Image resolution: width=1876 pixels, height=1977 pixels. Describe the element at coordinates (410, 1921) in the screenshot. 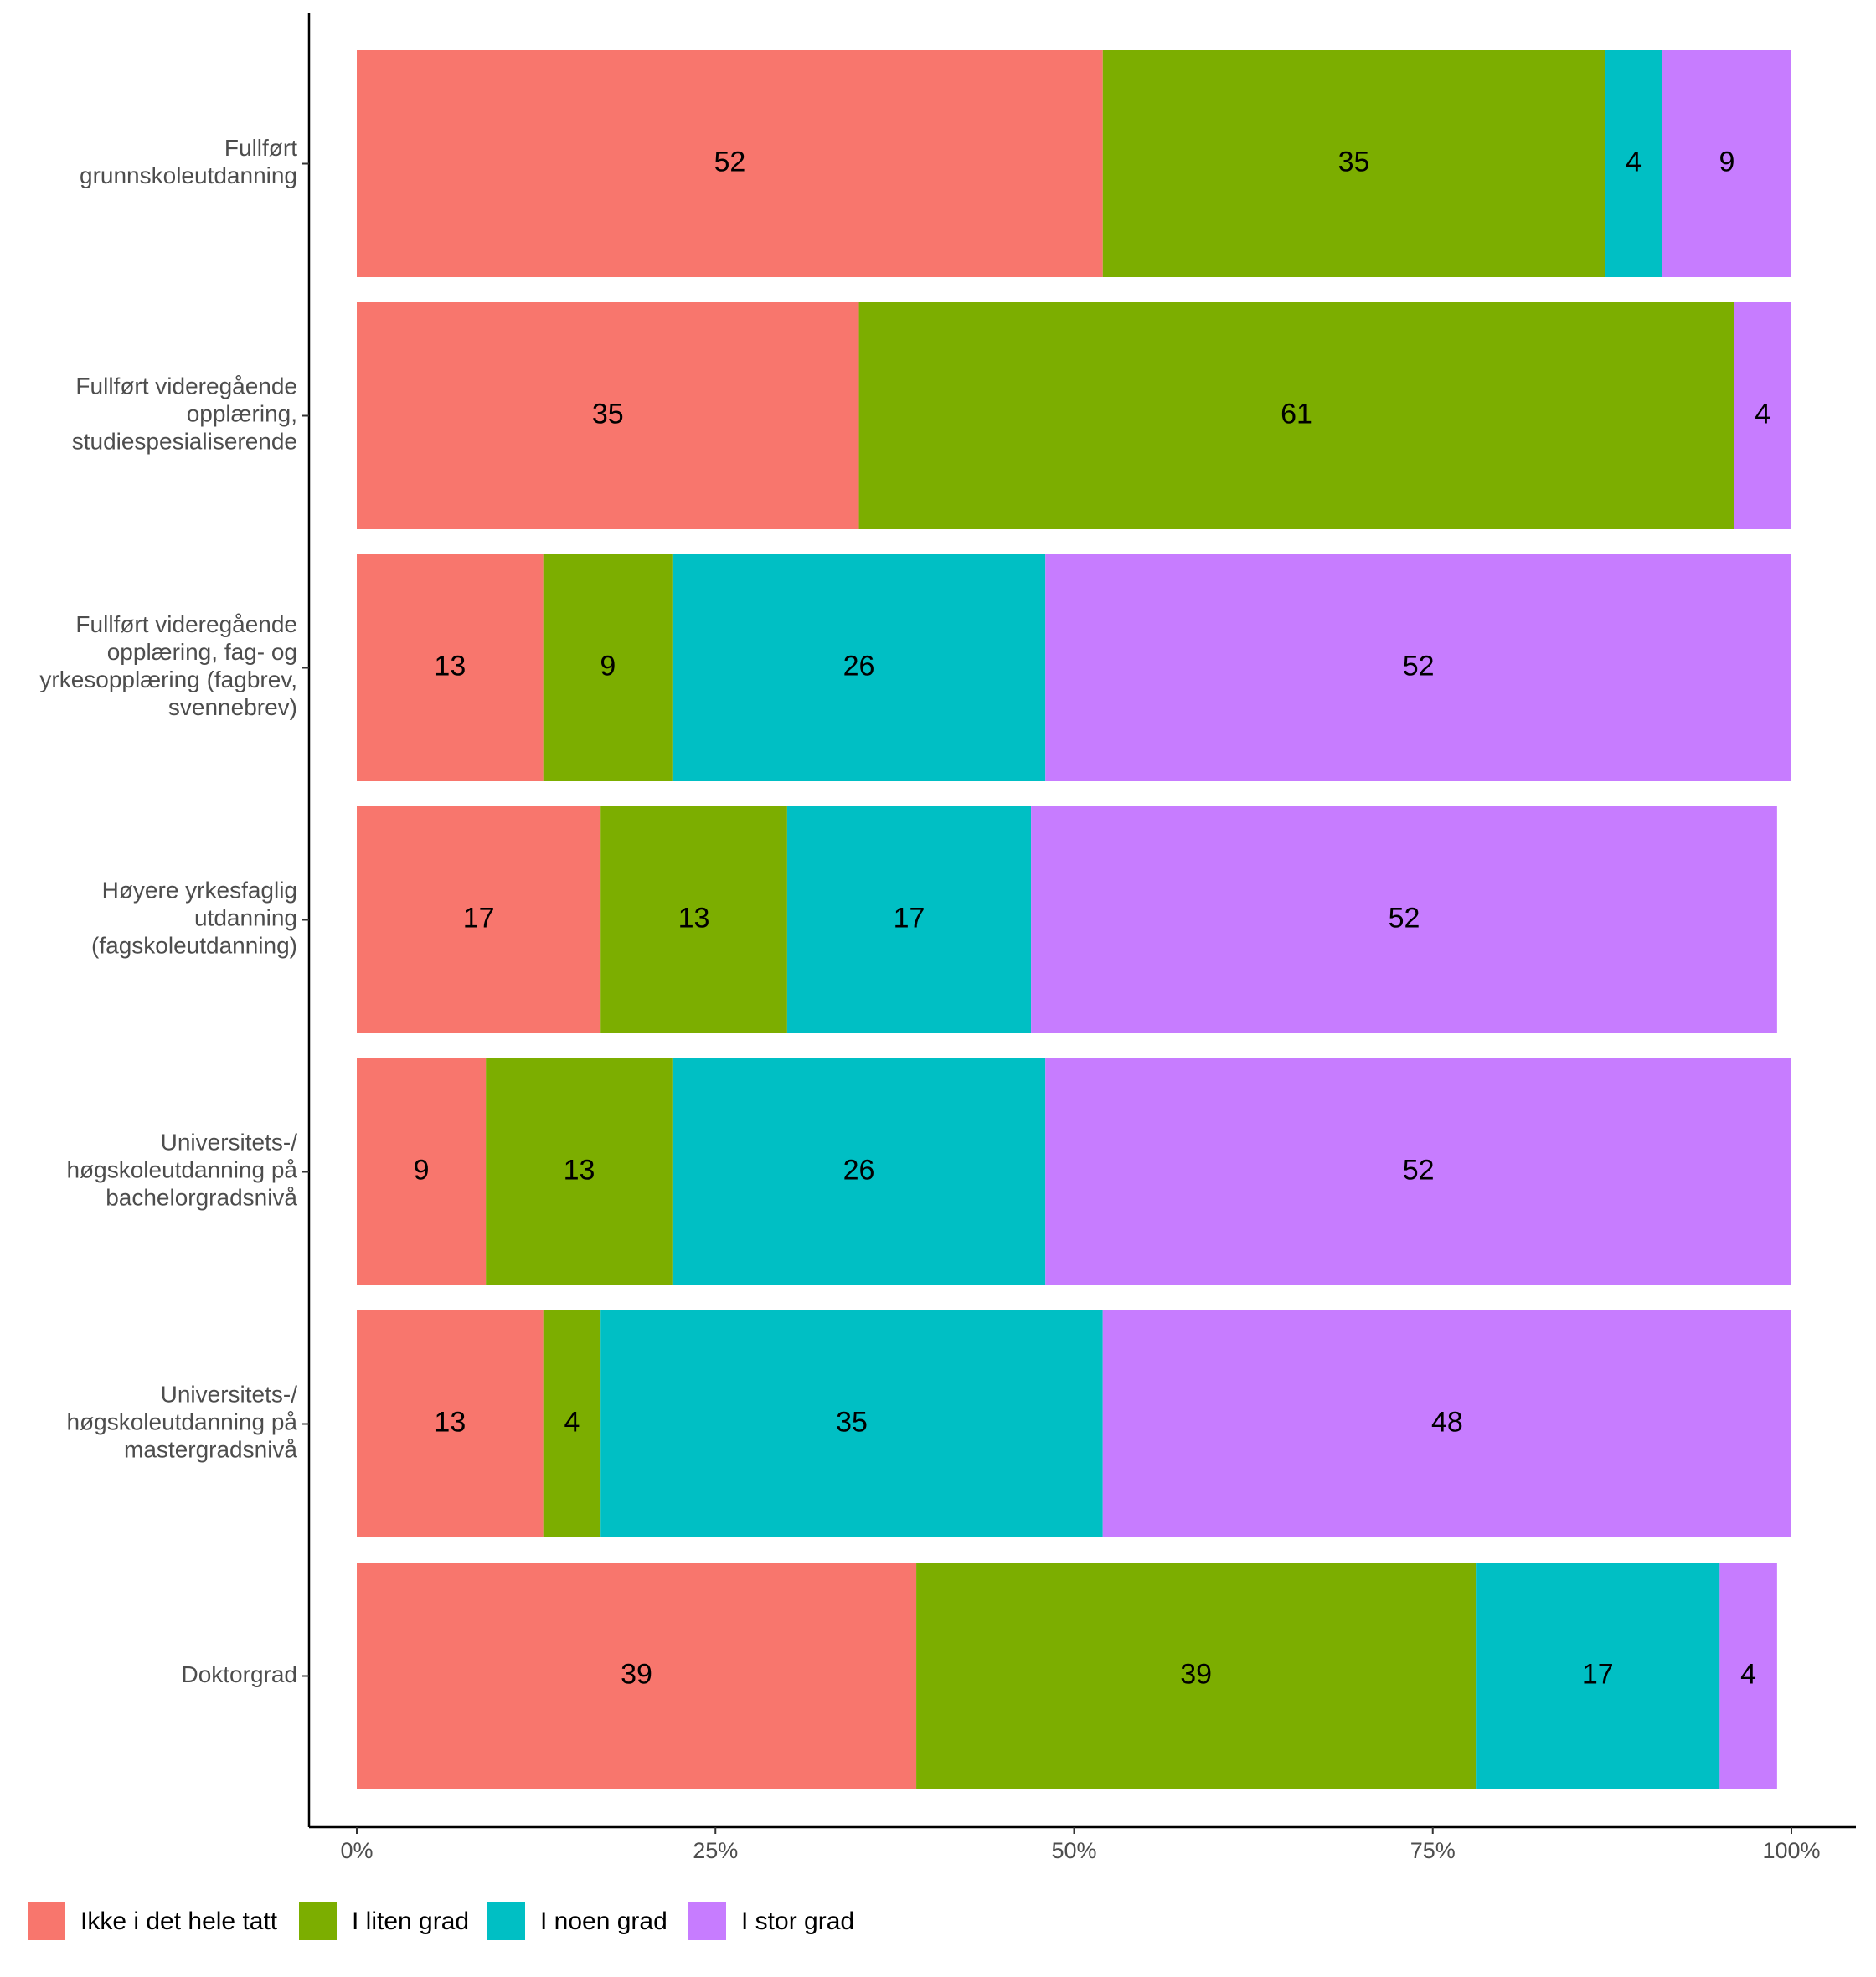

I see `legend-label: I liten grad` at that location.